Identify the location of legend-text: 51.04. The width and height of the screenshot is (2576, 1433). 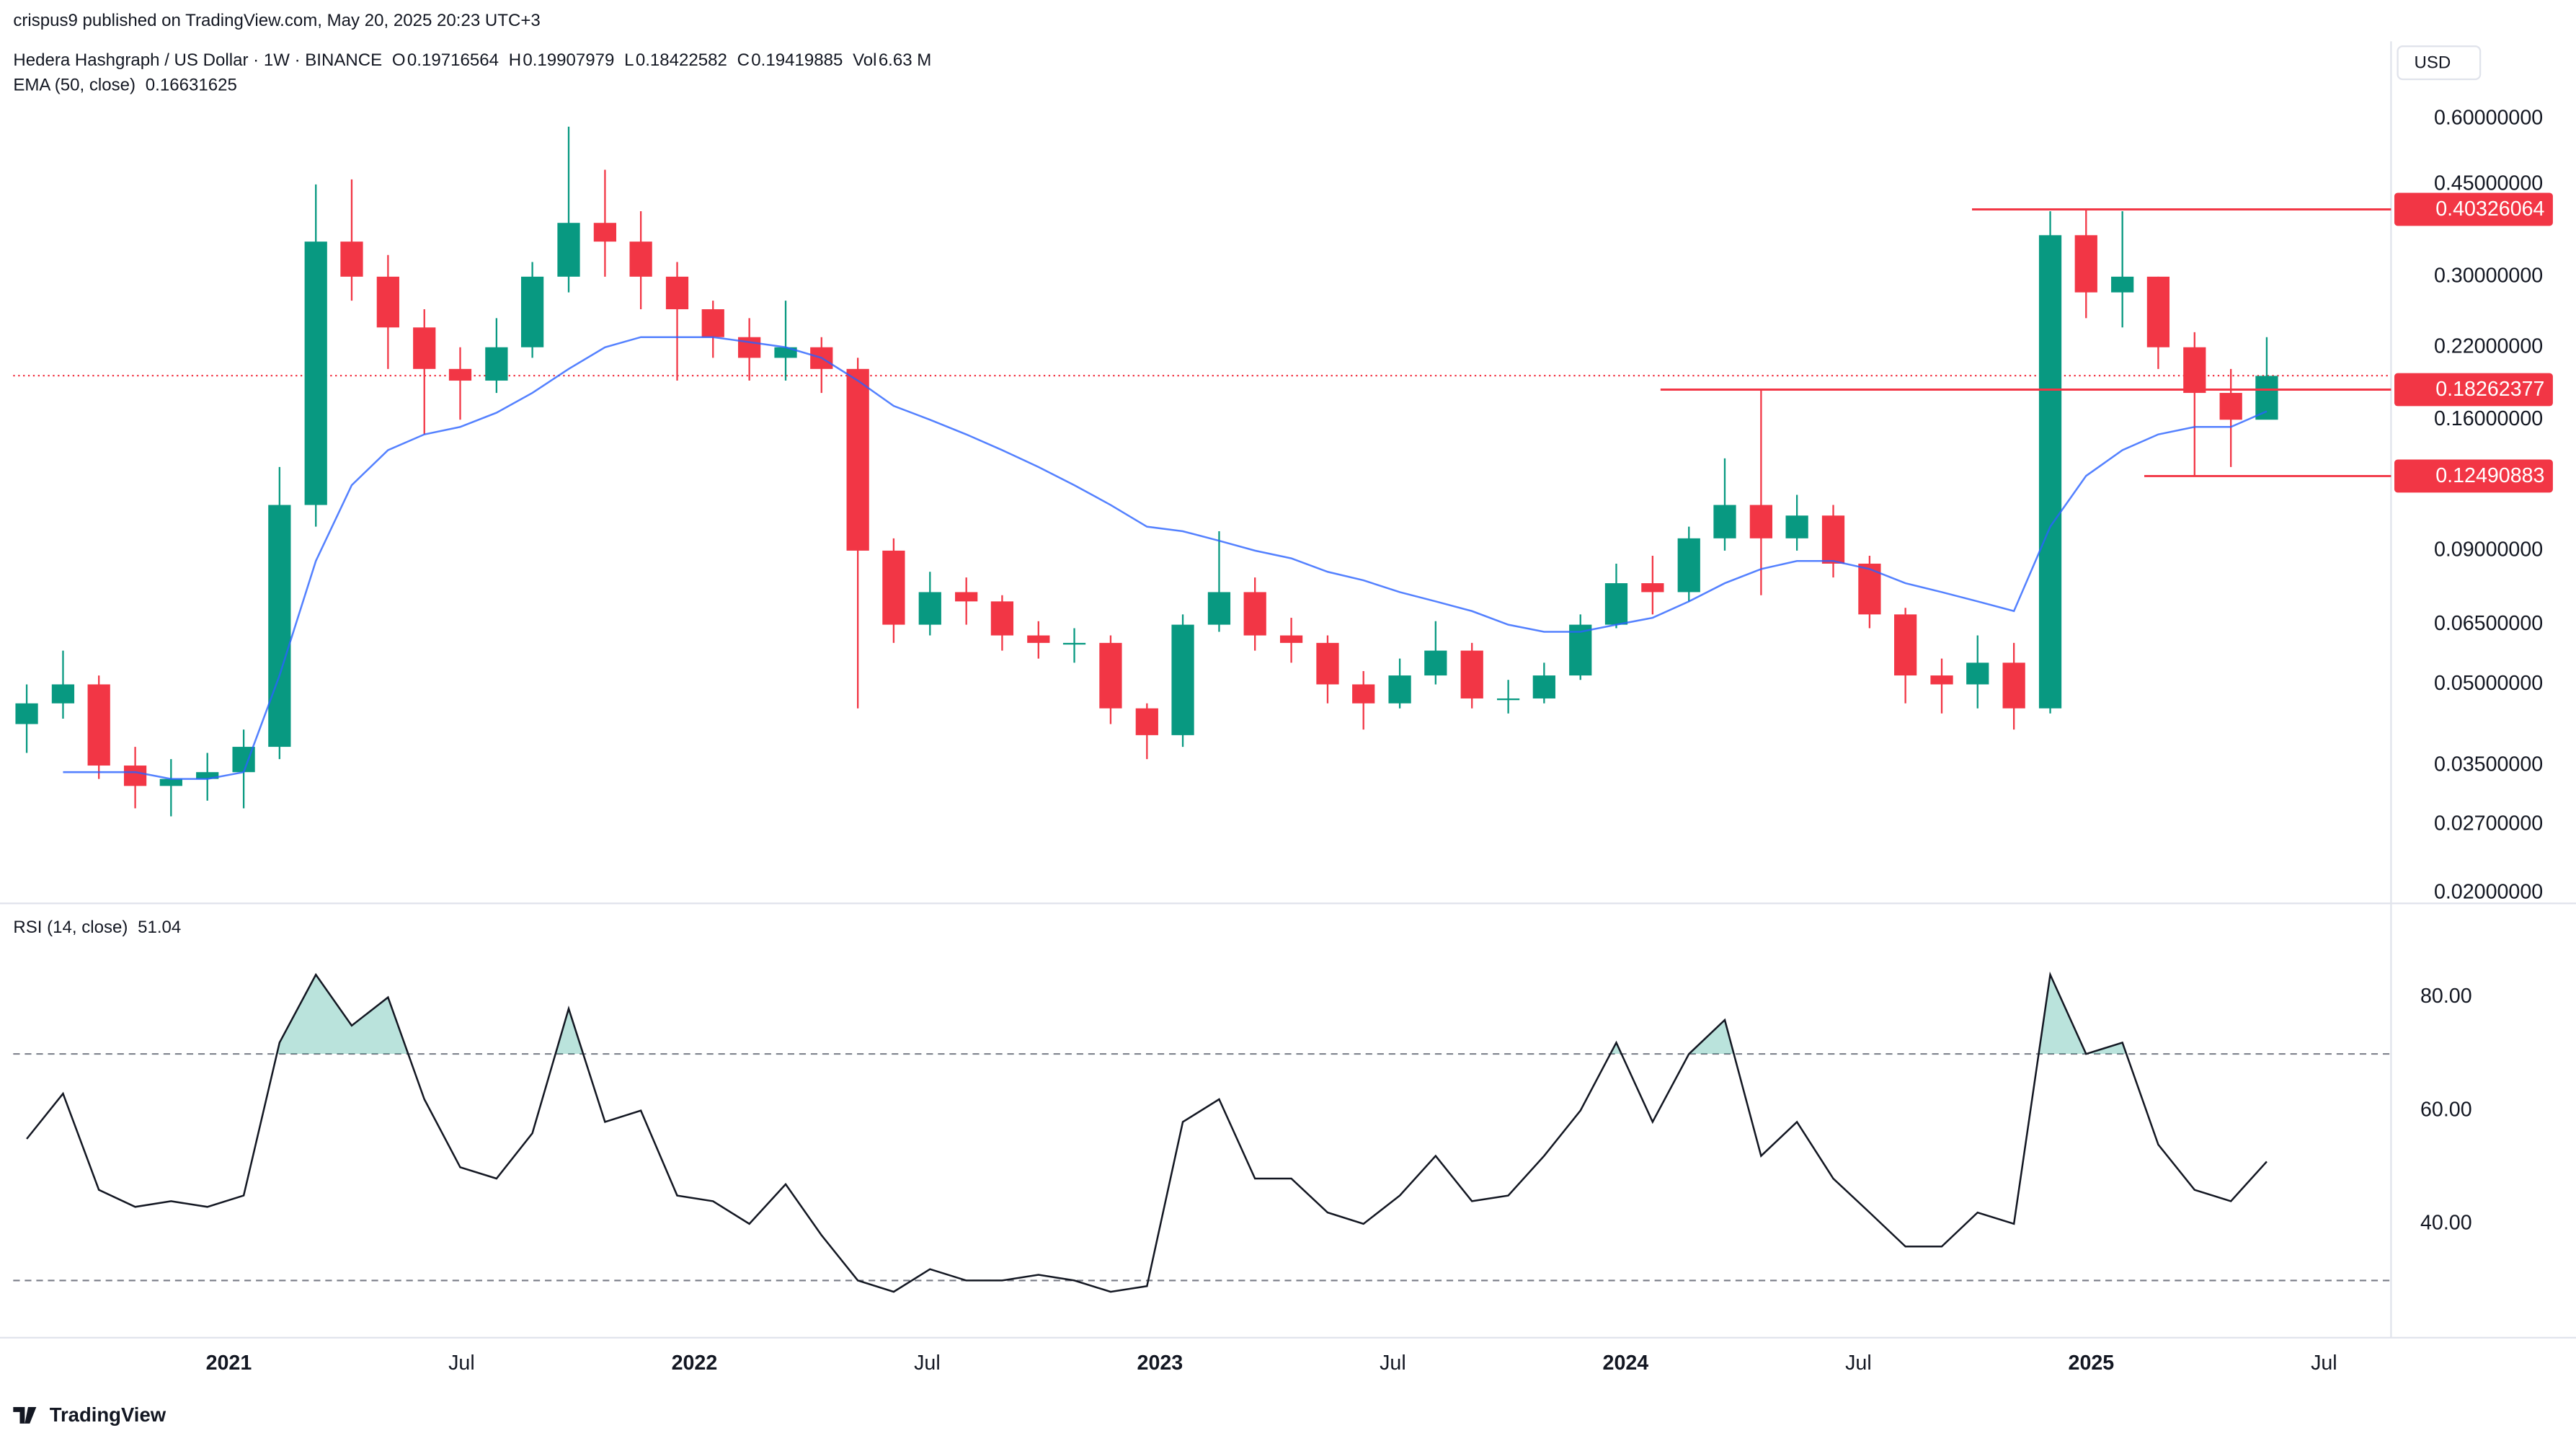
(159, 927).